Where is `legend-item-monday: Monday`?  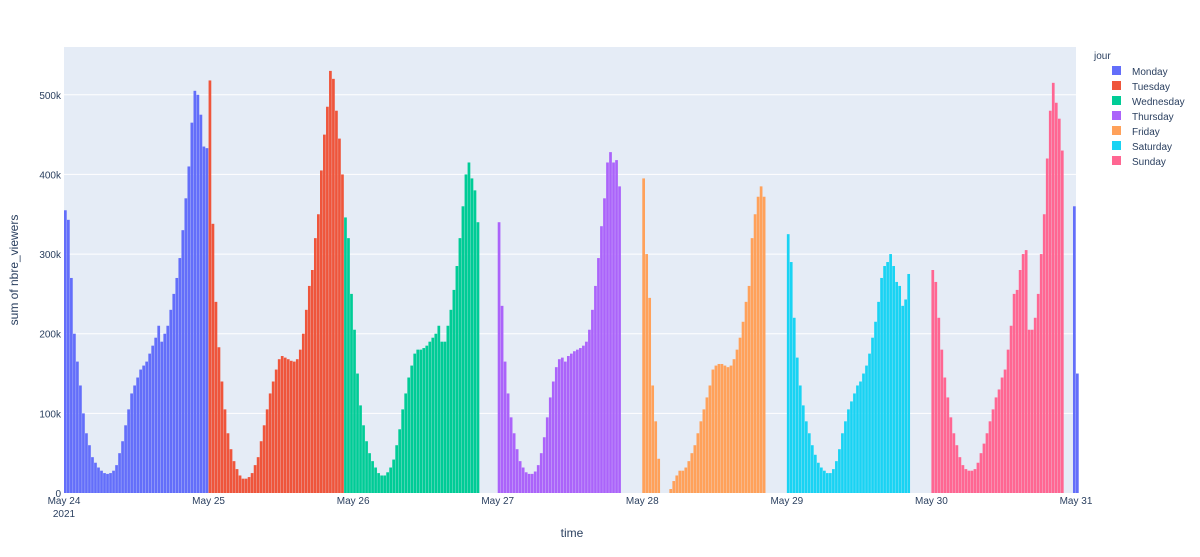
legend-item-monday: Monday is located at coordinates (1150, 72).